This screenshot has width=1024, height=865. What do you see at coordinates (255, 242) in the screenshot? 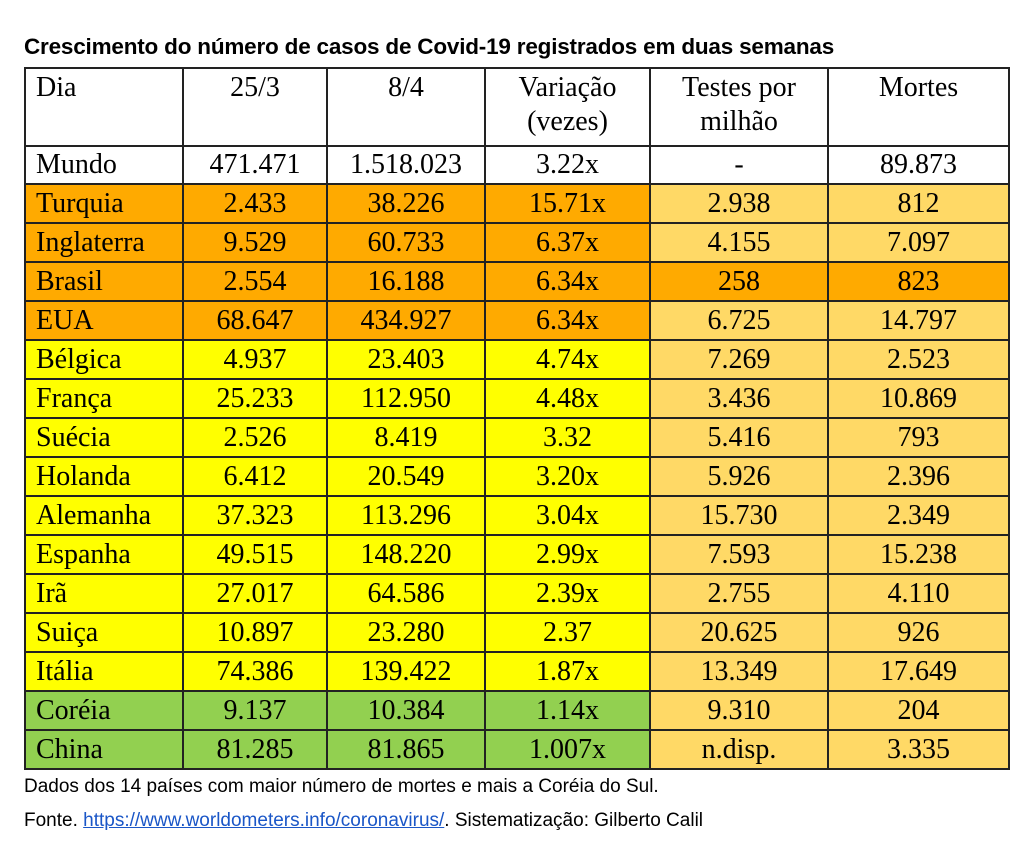
I see `cell-cases-date-1: 9.529` at bounding box center [255, 242].